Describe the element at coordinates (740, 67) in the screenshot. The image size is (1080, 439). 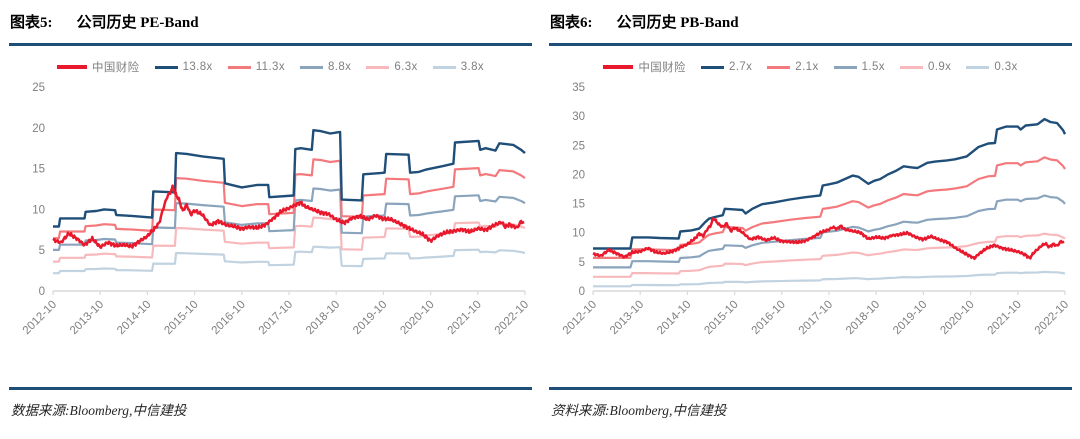
I see `legend-label: 2.7x` at that location.